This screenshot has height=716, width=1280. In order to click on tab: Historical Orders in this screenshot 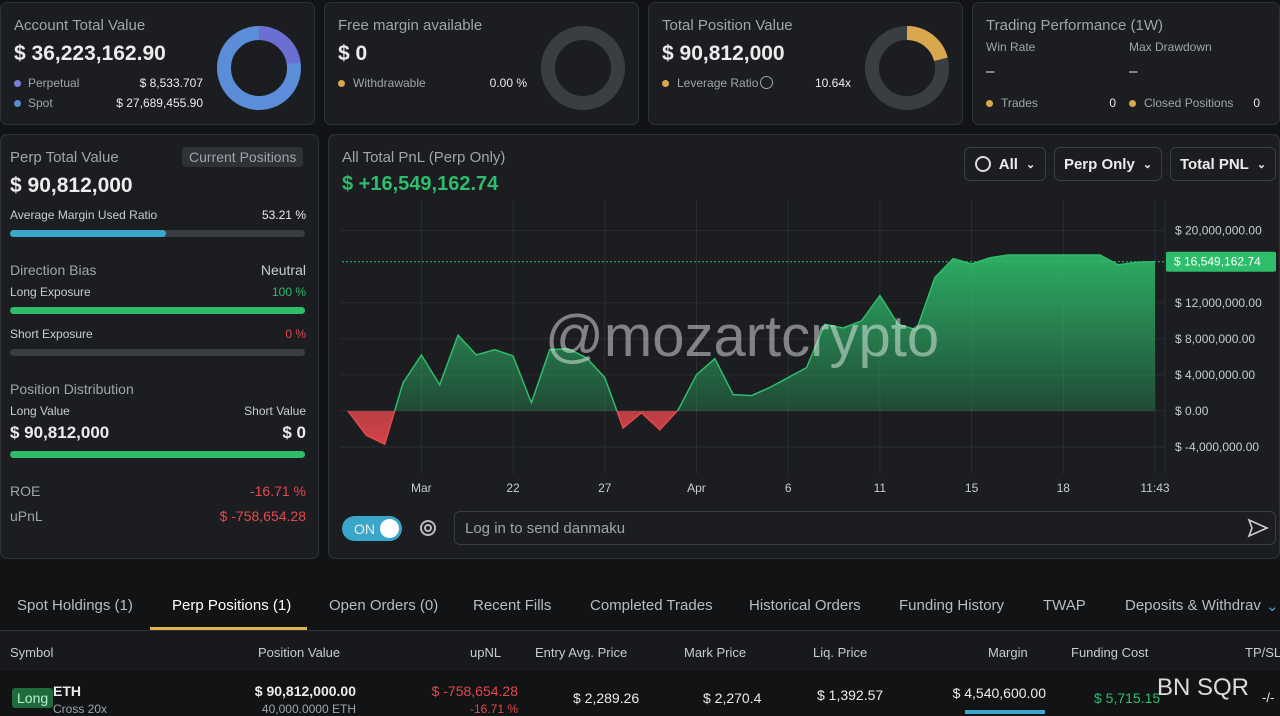, I will do `click(805, 605)`.